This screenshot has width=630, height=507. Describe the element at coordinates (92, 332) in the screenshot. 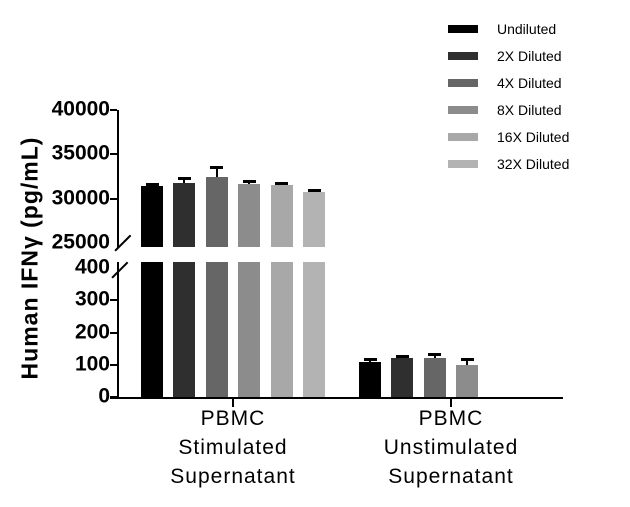

I see `y-tick-label: 200` at that location.